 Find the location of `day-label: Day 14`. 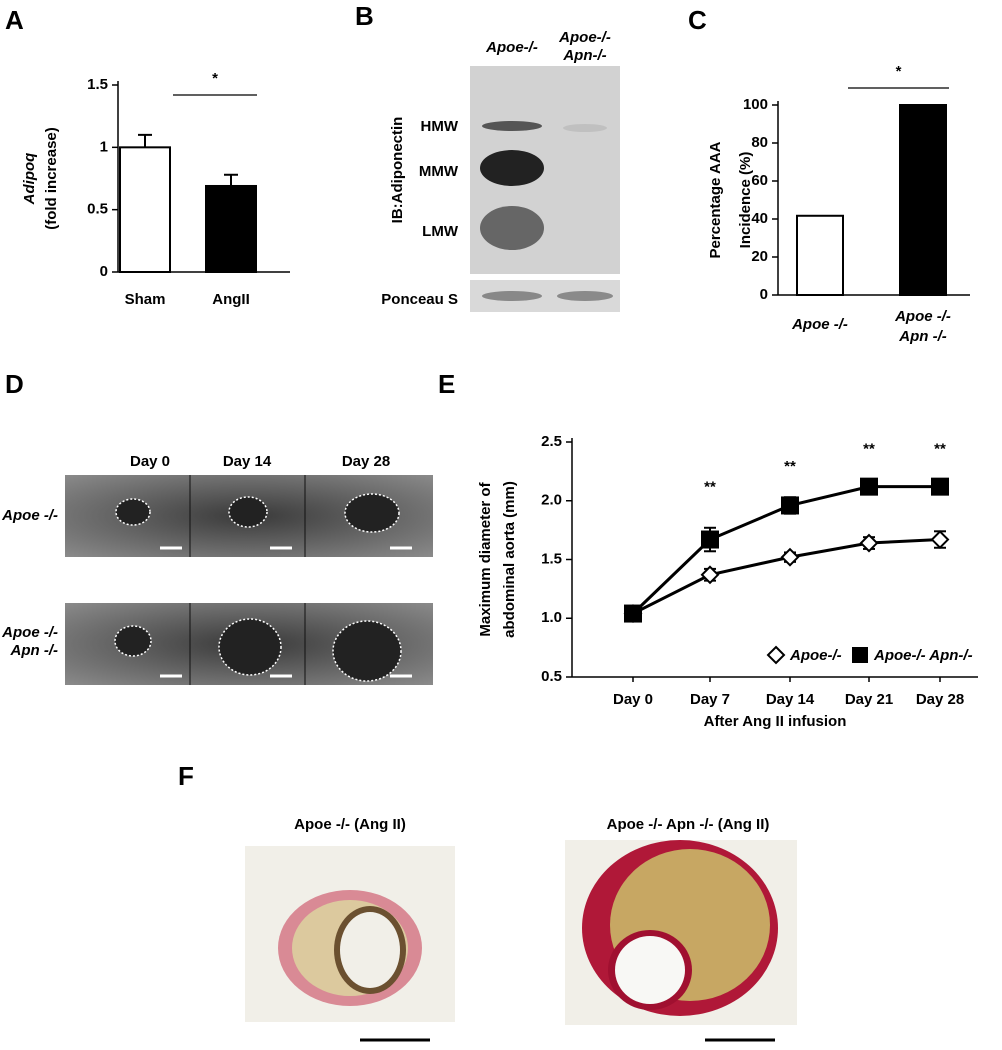

day-label: Day 14 is located at coordinates (247, 461).